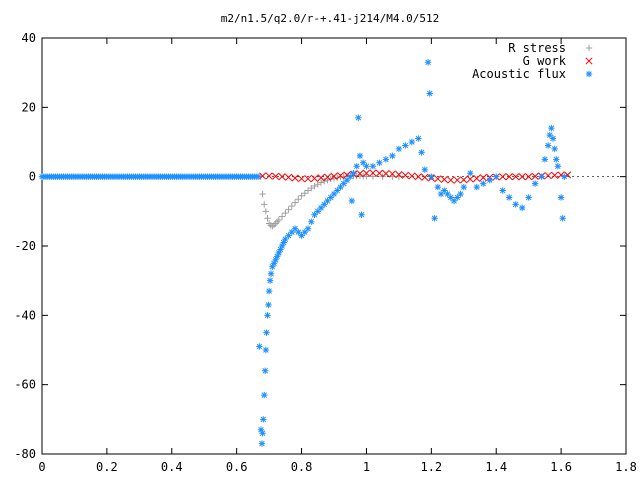 This screenshot has width=640, height=480. What do you see at coordinates (561, 467) in the screenshot?
I see `x-tick-label: 1.6` at bounding box center [561, 467].